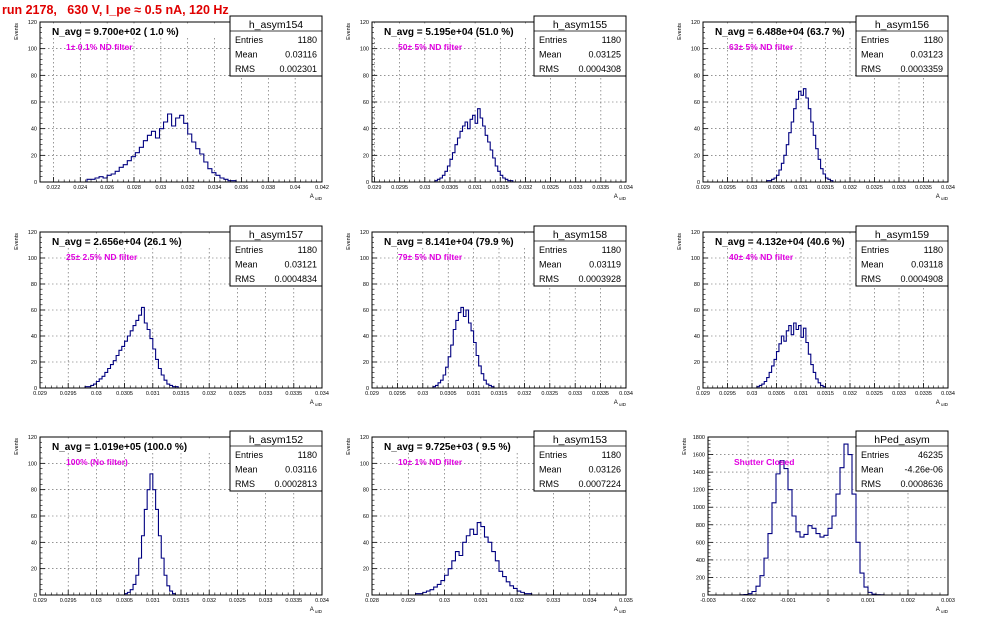 The height and width of the screenshot is (622, 996). What do you see at coordinates (242, 188) in the screenshot?
I see `x-tick-label: 0.036` at bounding box center [242, 188].